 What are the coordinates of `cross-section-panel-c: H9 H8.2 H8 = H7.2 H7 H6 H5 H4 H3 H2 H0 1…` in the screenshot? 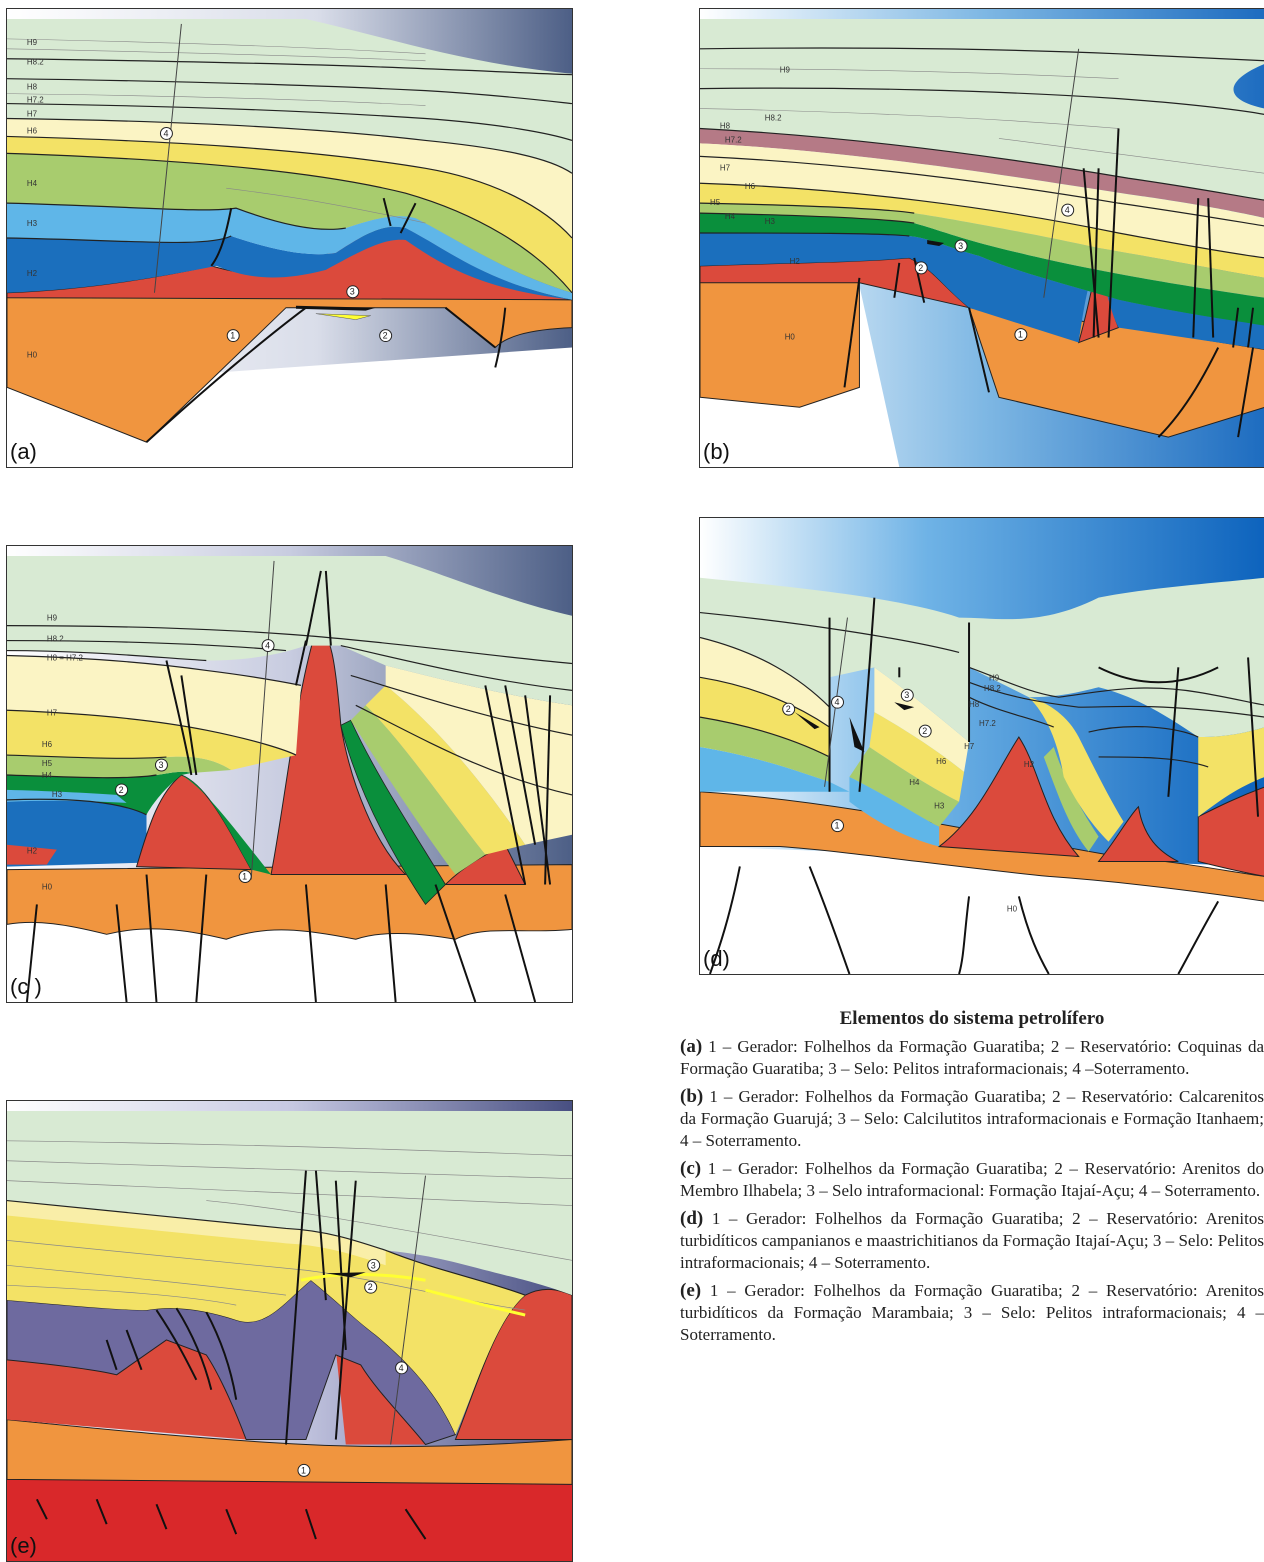 It's located at (289, 774).